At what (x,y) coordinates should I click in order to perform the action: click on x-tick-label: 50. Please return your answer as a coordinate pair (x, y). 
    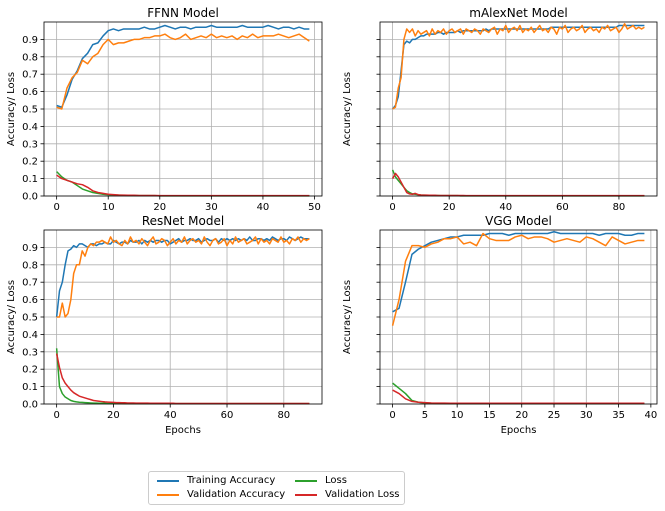
    Looking at the image, I should click on (314, 207).